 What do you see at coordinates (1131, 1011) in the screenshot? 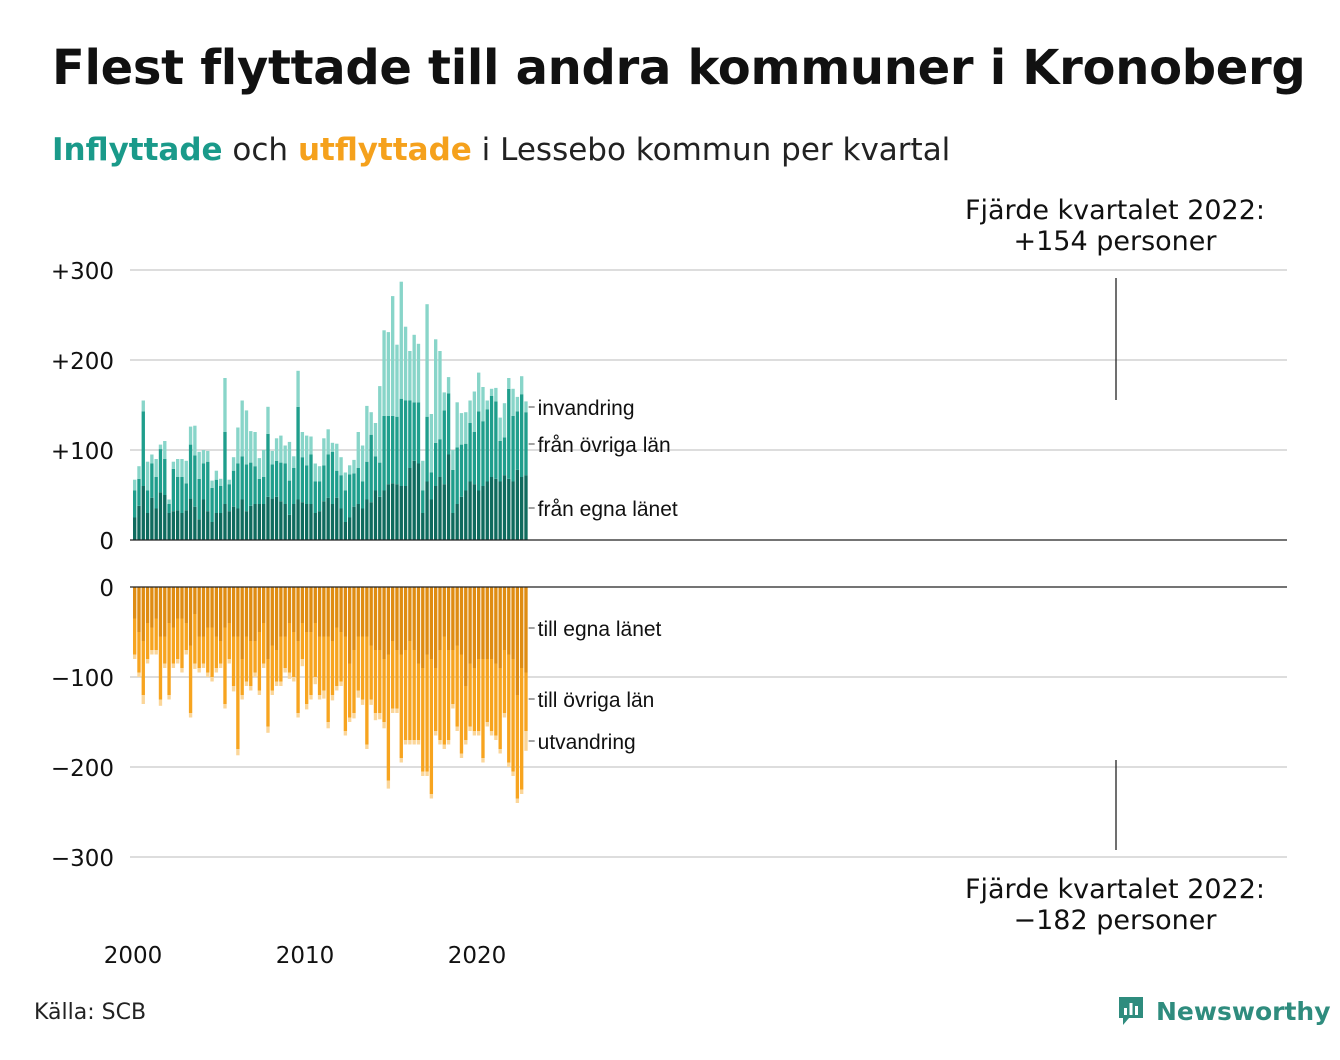
I see `newsworthy-logo-icon` at bounding box center [1131, 1011].